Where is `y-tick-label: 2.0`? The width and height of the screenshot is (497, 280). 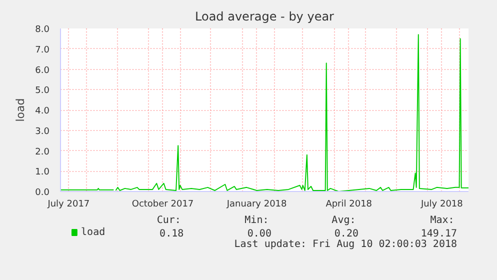 y-tick-label: 2.0 is located at coordinates (42, 152).